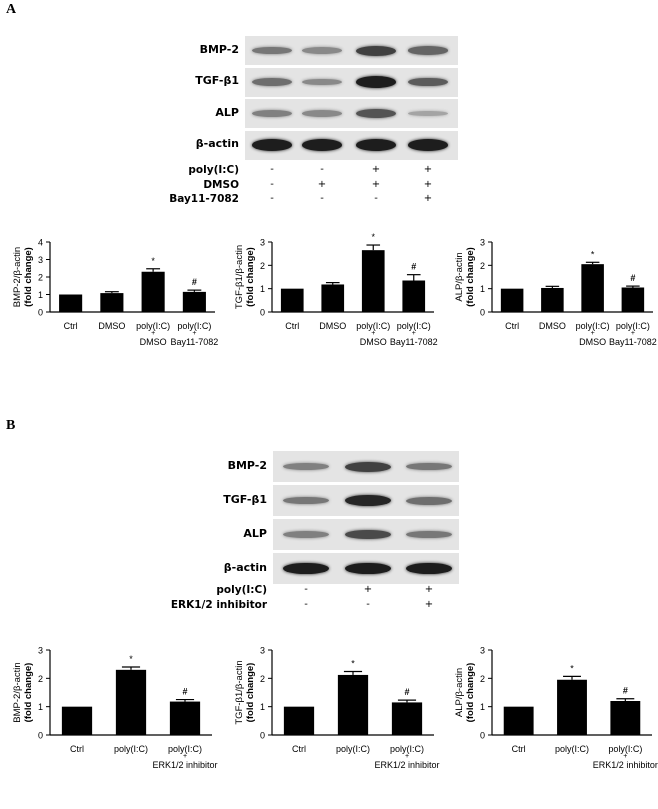 The image size is (658, 809). I want to click on x-tick-label: ERK1/2 inhibitor, so click(406, 765).